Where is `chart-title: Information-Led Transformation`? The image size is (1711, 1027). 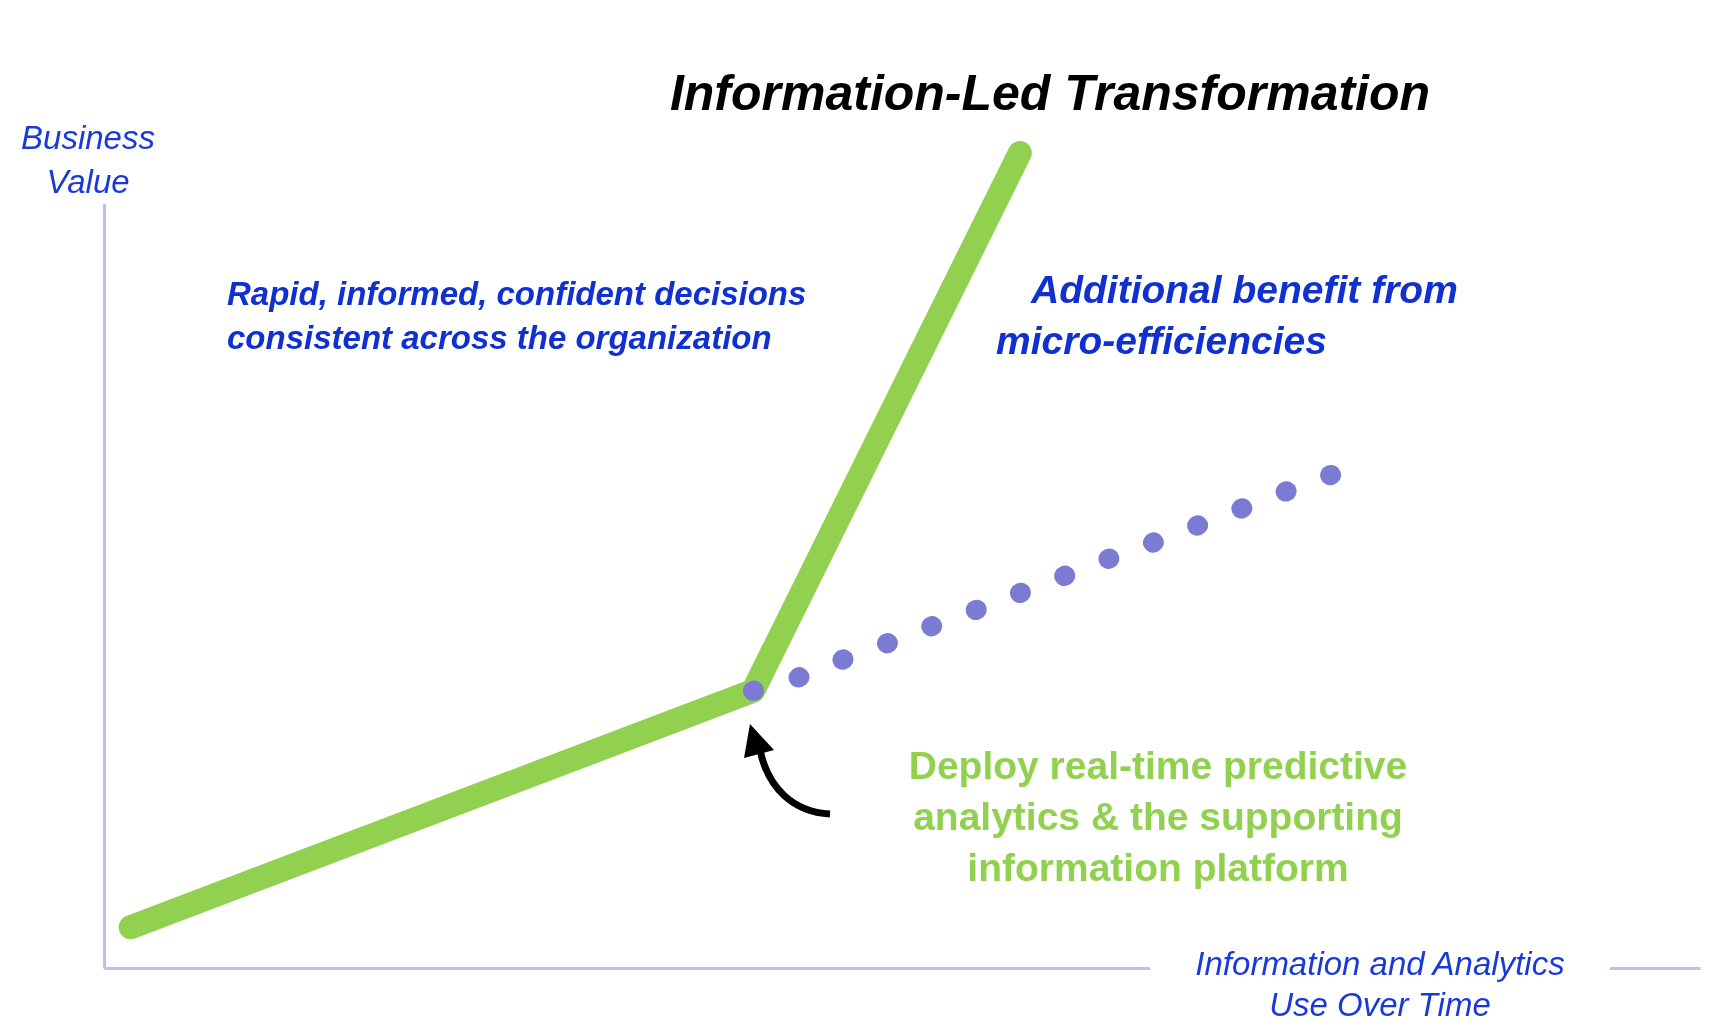
chart-title: Information-Led Transformation is located at coordinates (1050, 93).